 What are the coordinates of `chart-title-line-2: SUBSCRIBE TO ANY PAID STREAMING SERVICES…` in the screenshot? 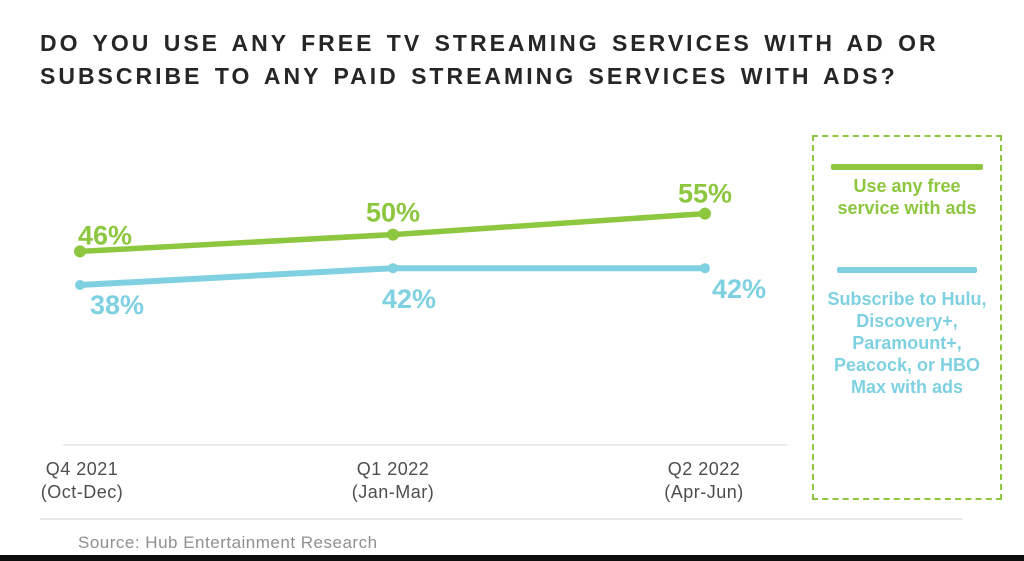 It's located at (469, 76).